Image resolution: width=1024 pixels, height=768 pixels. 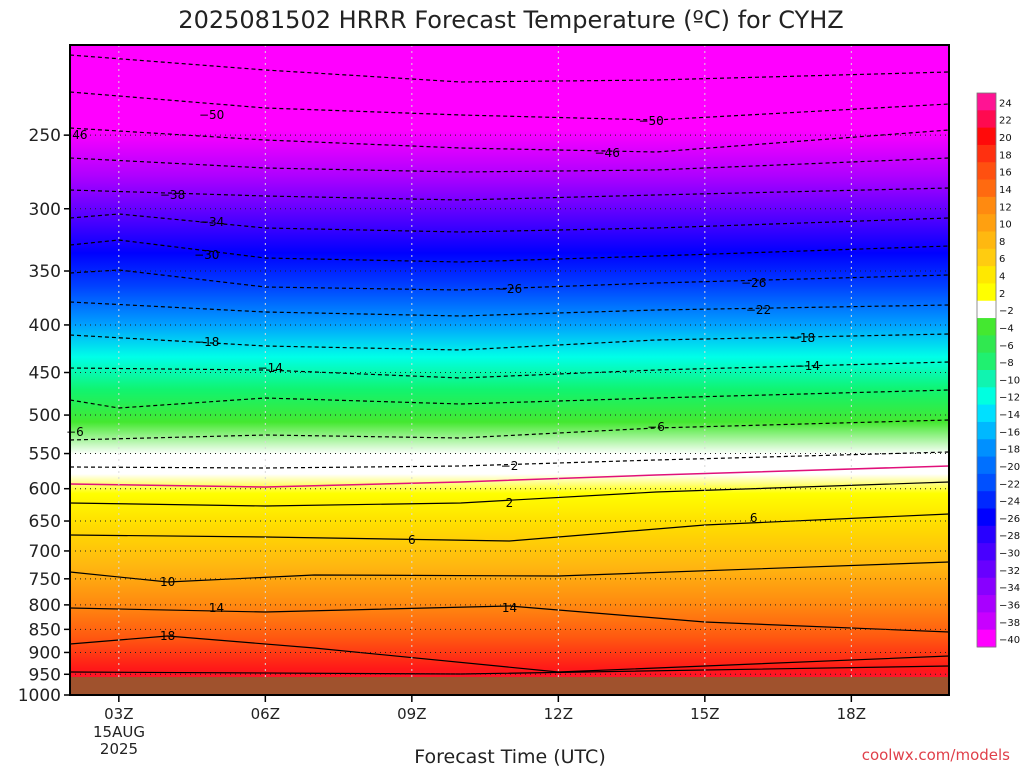 What do you see at coordinates (558, 714) in the screenshot?
I see `x-tick-label: 12Z` at bounding box center [558, 714].